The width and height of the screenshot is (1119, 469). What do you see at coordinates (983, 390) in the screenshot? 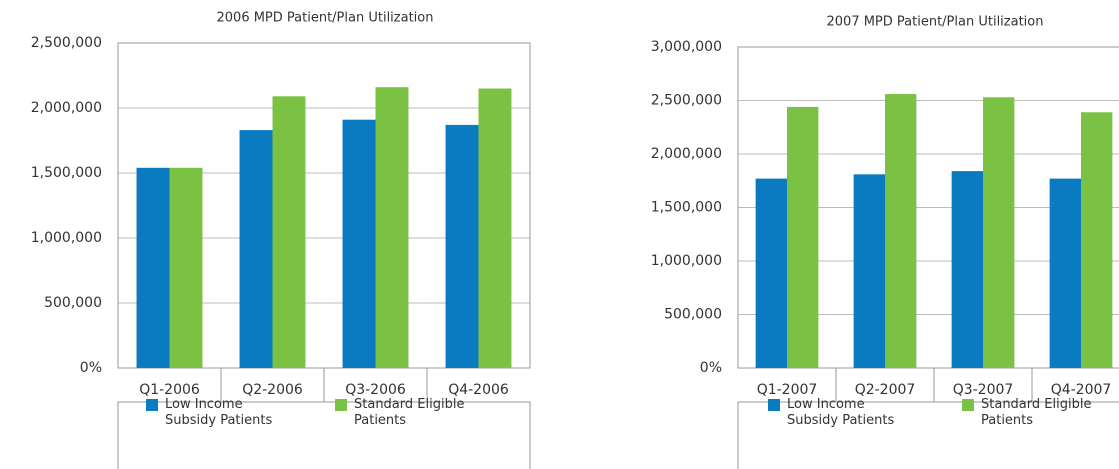
I see `x-tick-label: Q3-2007` at bounding box center [983, 390].